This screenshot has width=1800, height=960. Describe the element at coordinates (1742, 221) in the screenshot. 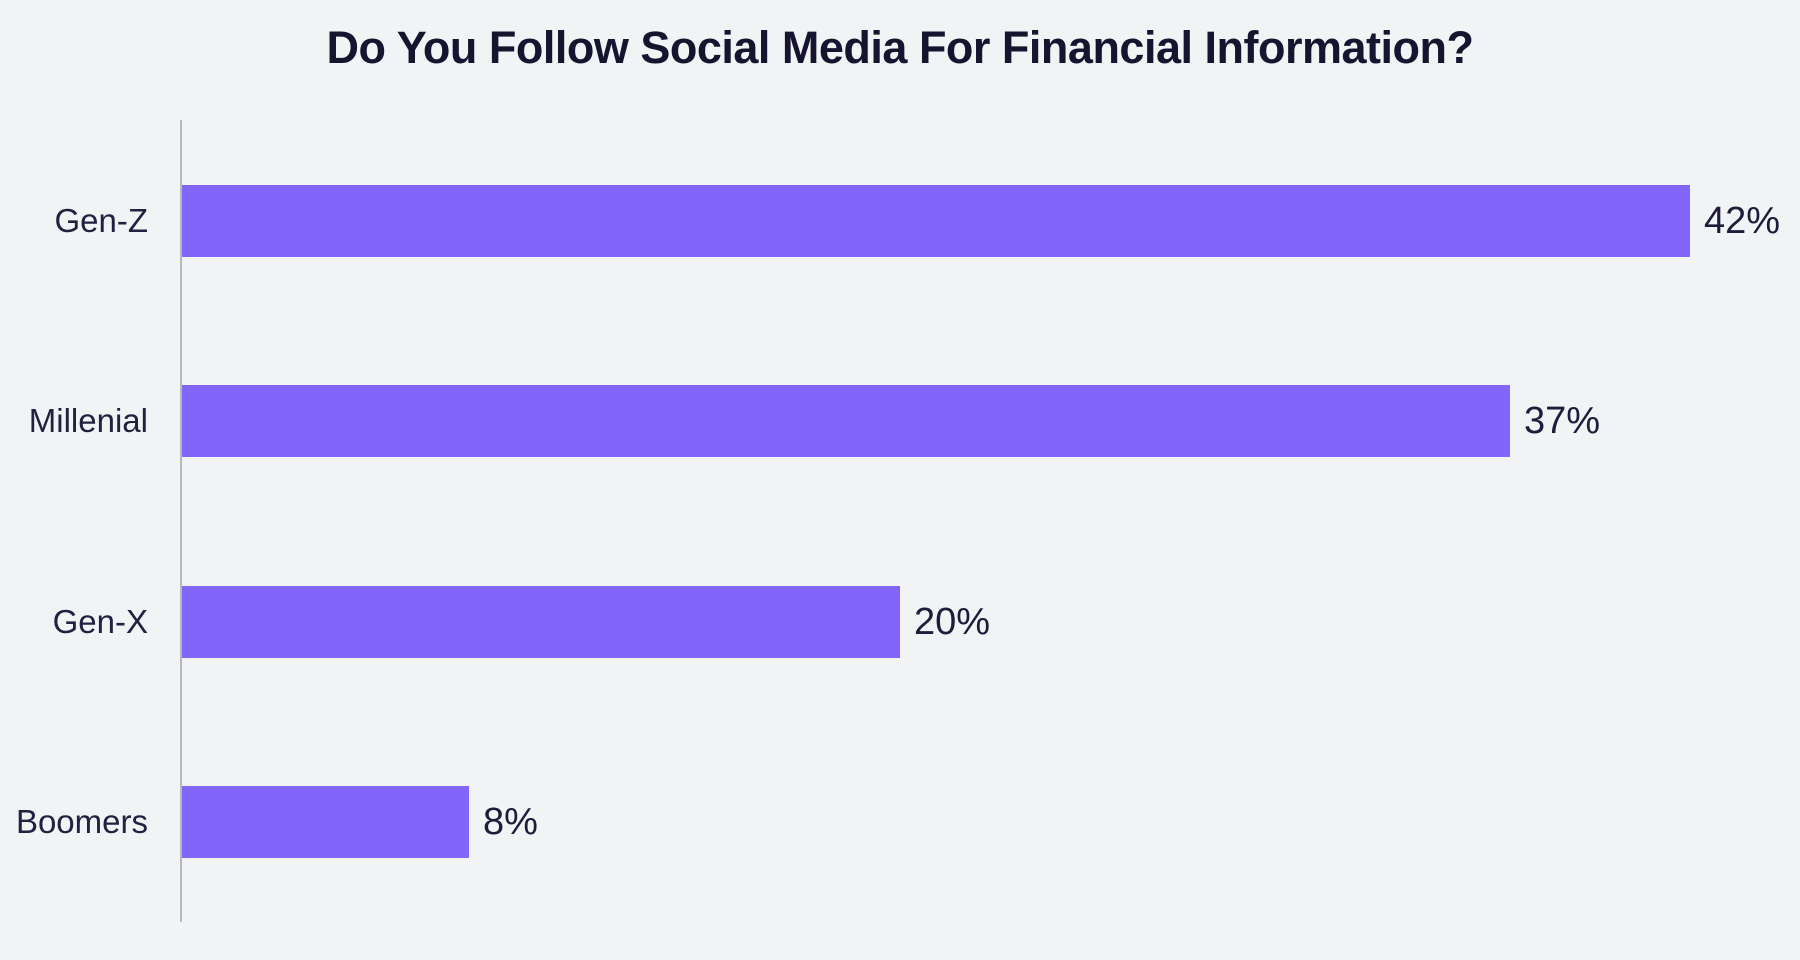

I see `value-label: 42%` at that location.